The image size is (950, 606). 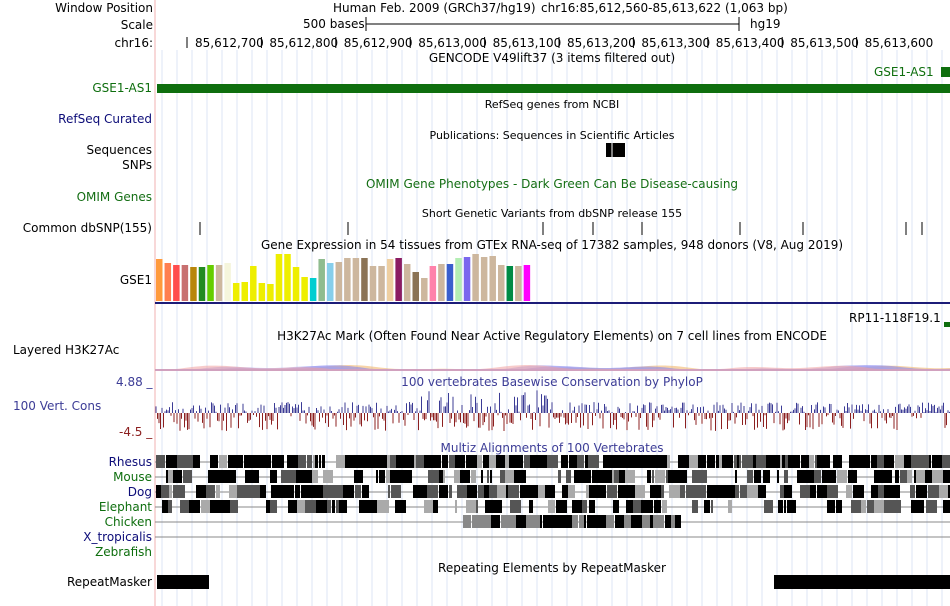 What do you see at coordinates (552, 448) in the screenshot?
I see `multiz-track-title: Multiz Alignments of 100 Vertebrates` at bounding box center [552, 448].